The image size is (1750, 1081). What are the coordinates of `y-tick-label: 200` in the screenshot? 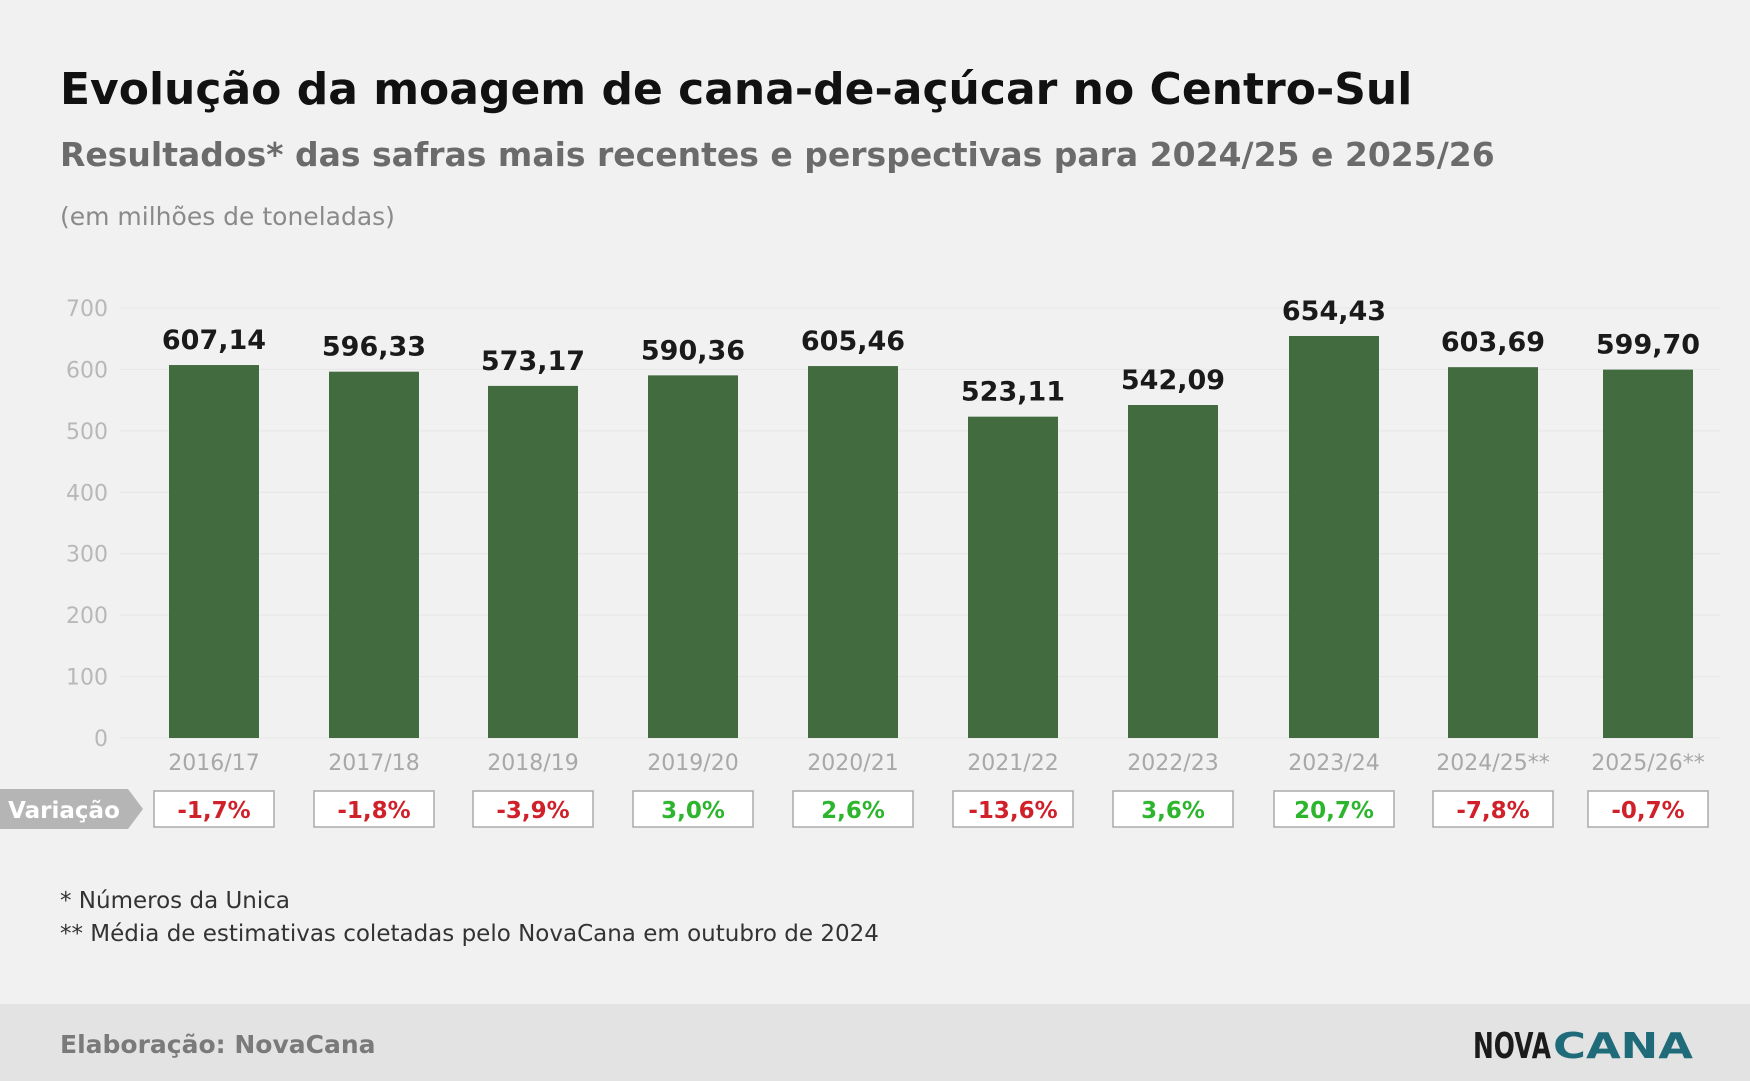 It's located at (87, 616).